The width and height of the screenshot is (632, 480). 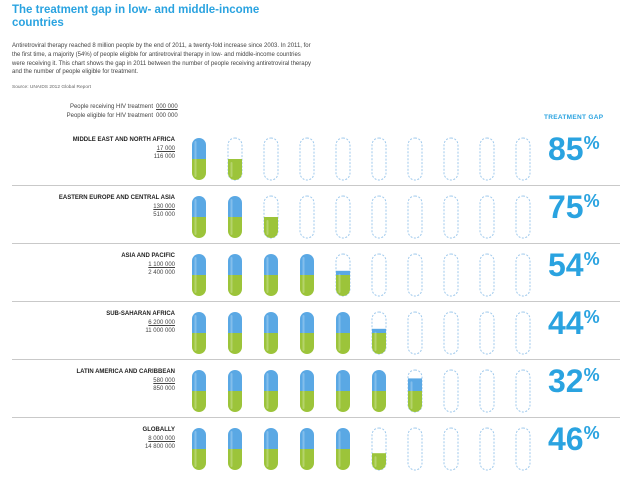 I want to click on region-name: LATIN AMERICA AND CARIBBEAN, so click(x=125, y=372).